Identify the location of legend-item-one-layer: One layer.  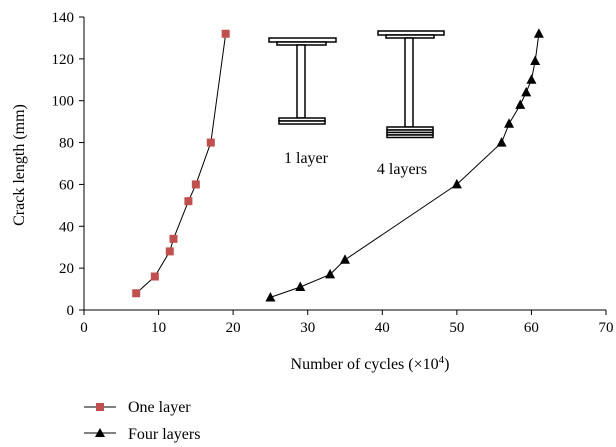
(137, 407).